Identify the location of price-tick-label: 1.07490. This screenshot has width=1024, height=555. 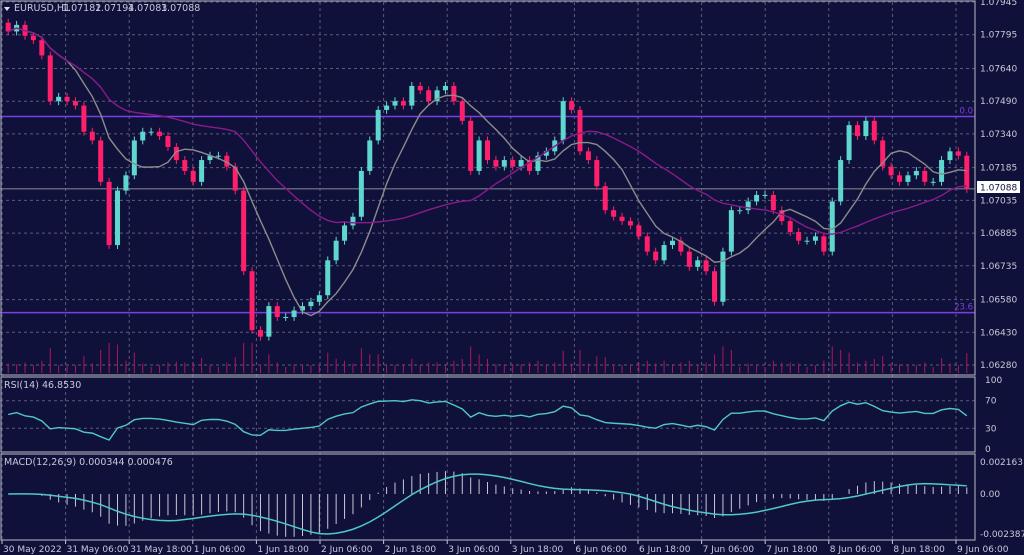
(998, 102).